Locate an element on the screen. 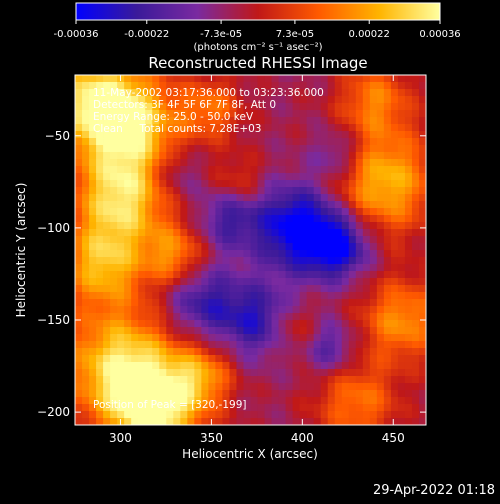 The width and height of the screenshot is (500, 504). annotation-line-energy: Energy Range: 25.0 - 50.0 keV is located at coordinates (173, 117).